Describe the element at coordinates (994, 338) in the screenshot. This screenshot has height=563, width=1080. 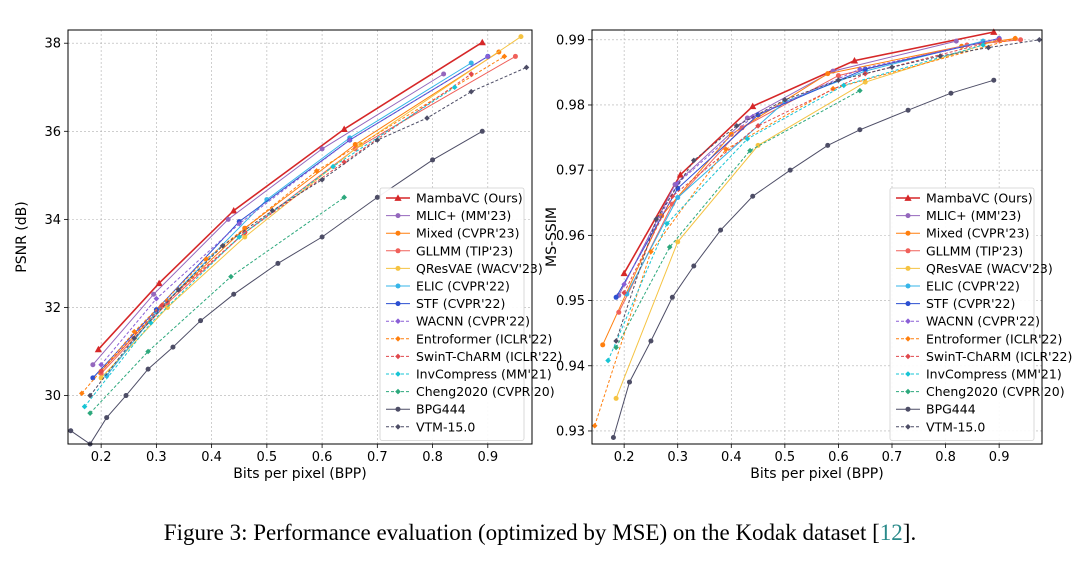
I see `legend-label: Entroformer (ICLR'22)` at that location.